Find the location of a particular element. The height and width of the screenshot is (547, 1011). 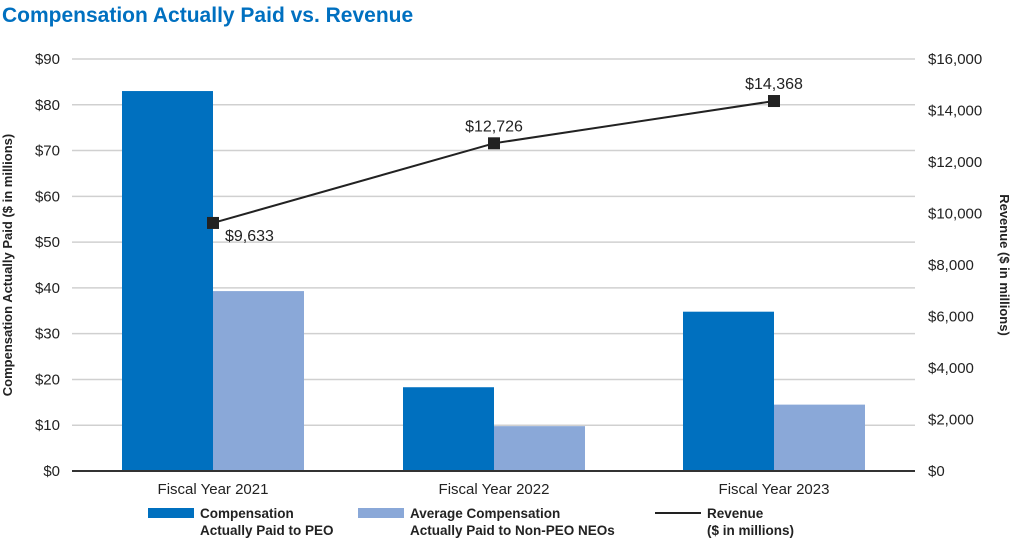

y-tick-label: $40 is located at coordinates (47, 288).